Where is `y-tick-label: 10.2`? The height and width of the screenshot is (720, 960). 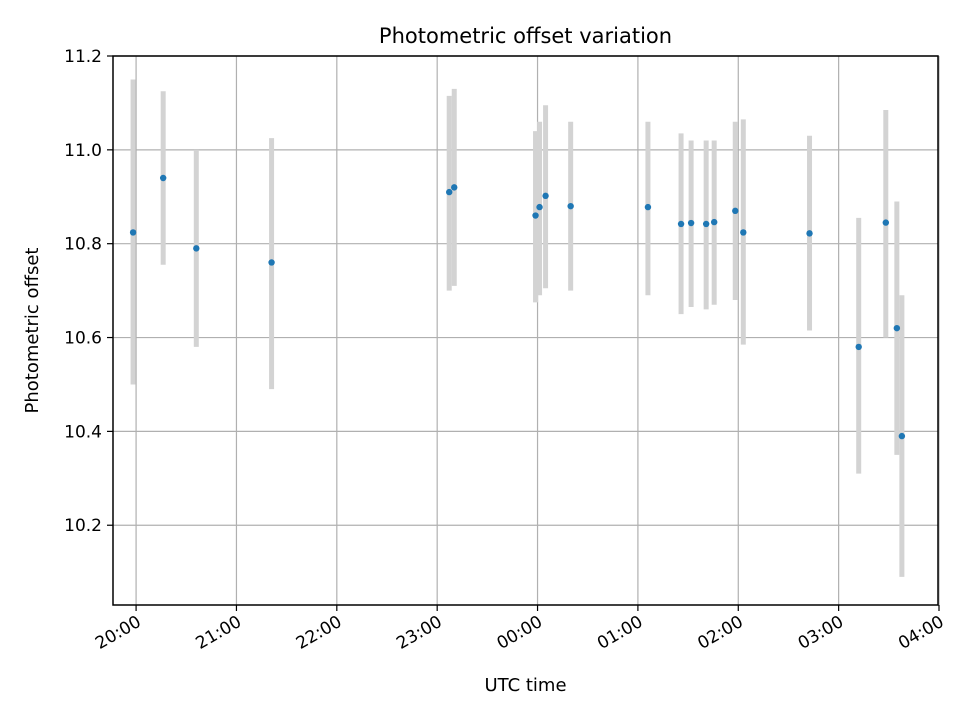
y-tick-label: 10.2 is located at coordinates (83, 526).